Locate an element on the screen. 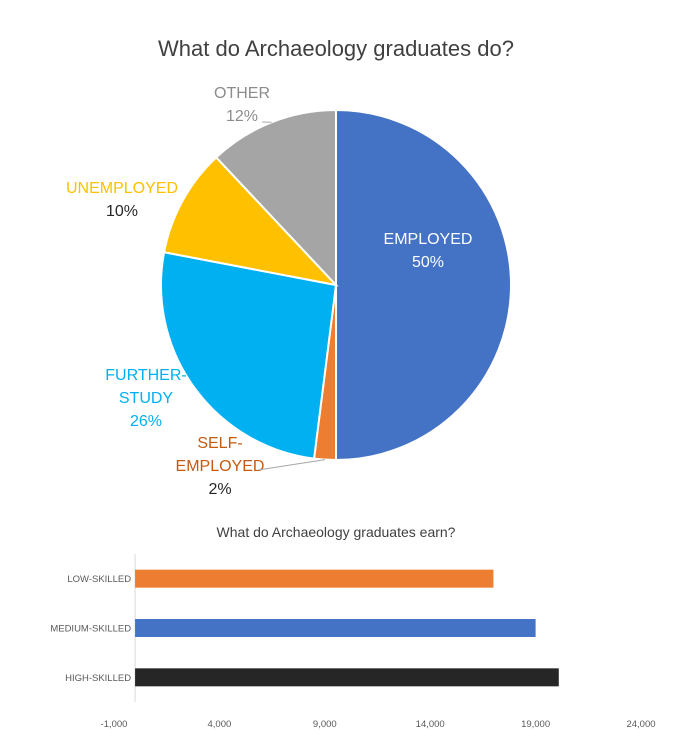 The height and width of the screenshot is (754, 673). pie-value-other: 12% is located at coordinates (242, 116).